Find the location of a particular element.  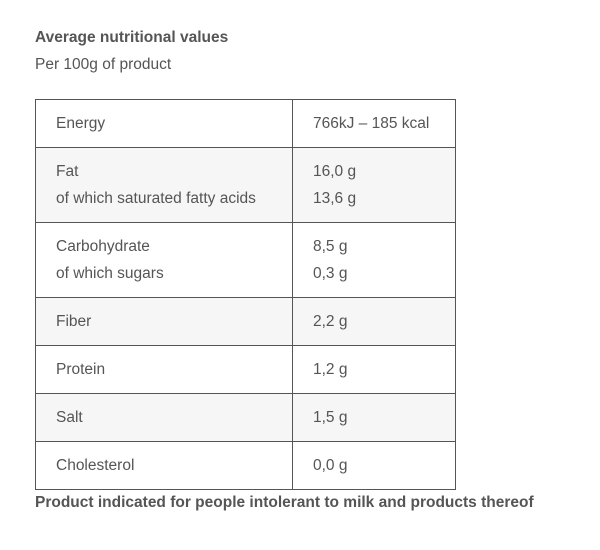

table-row-cholesterol: Cholesterol 0,0 g is located at coordinates (245, 465).